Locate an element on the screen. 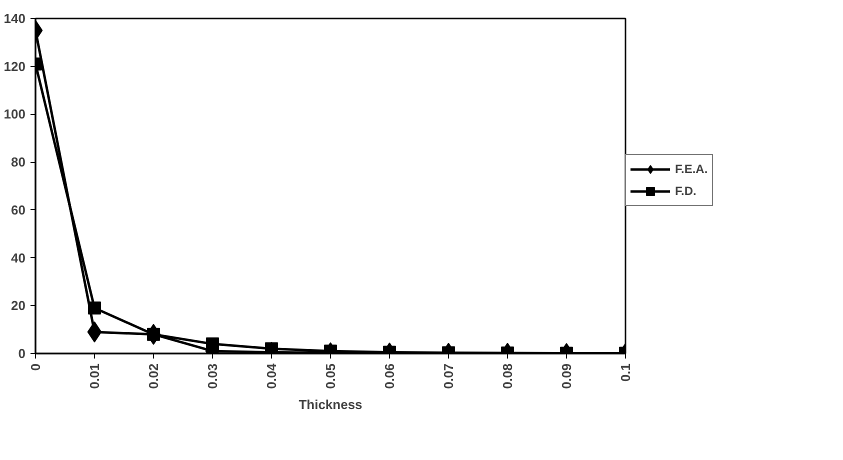  x-tick-label: 0.1 is located at coordinates (625, 372).